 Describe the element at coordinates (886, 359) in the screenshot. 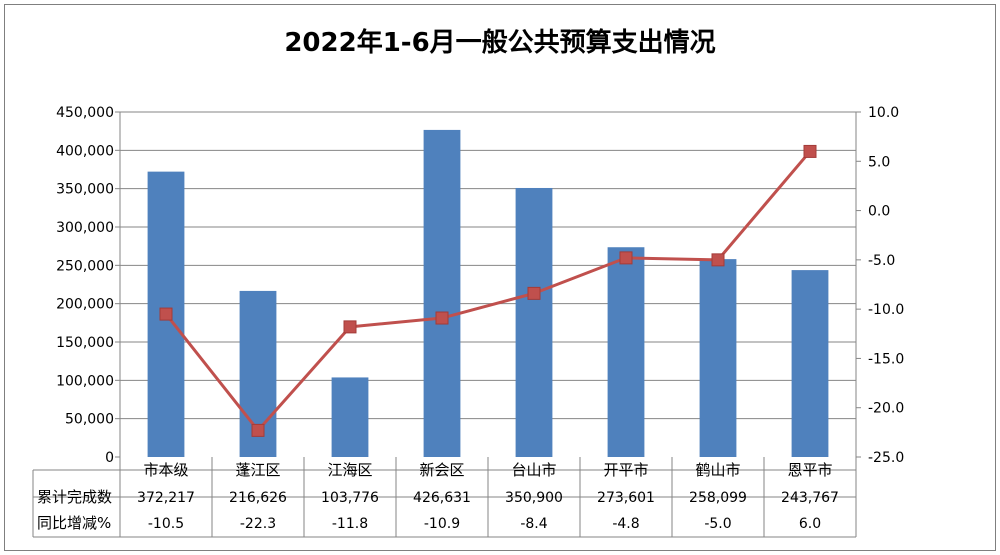

I see `y-right-tick-label: -15.0` at that location.